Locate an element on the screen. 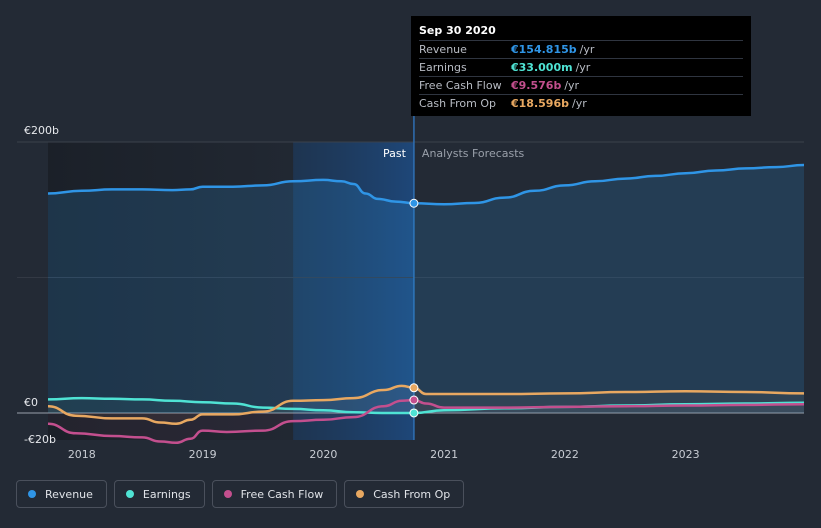  cash-from-op-marker is located at coordinates (414, 388).